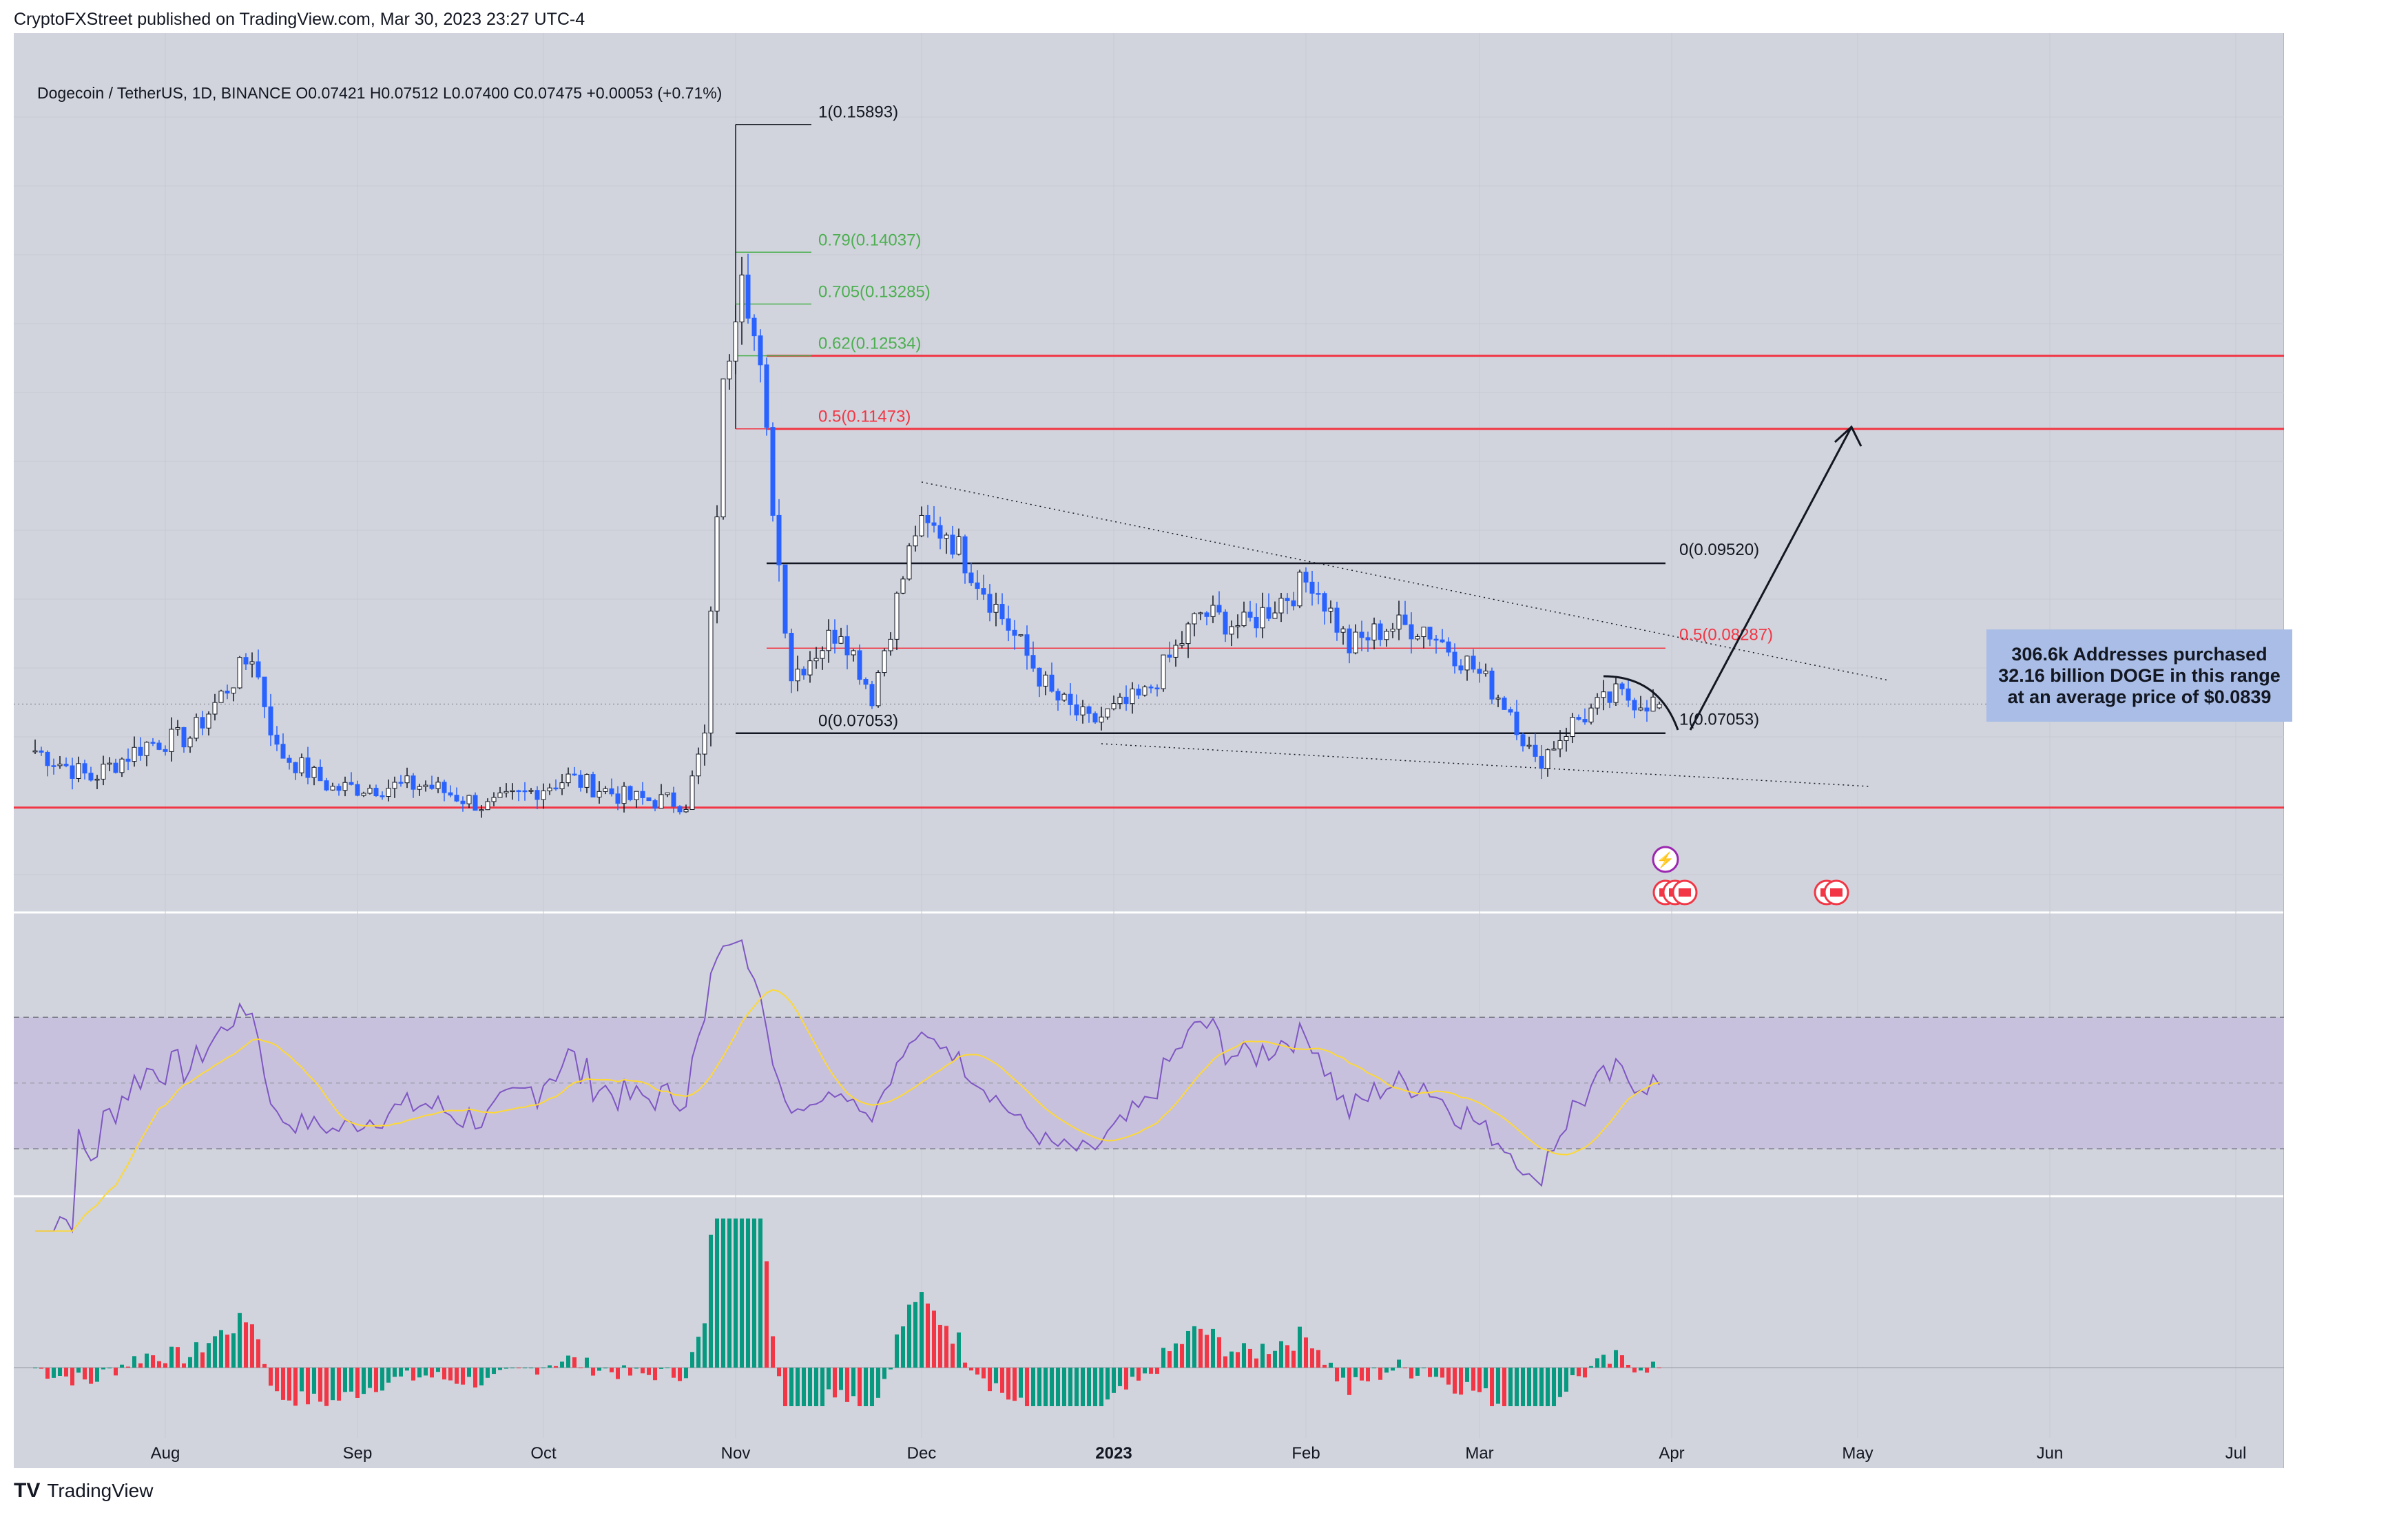 The image size is (2408, 1515). What do you see at coordinates (869, 344) in the screenshot?
I see `fib-label: 0.62(0.12534)` at bounding box center [869, 344].